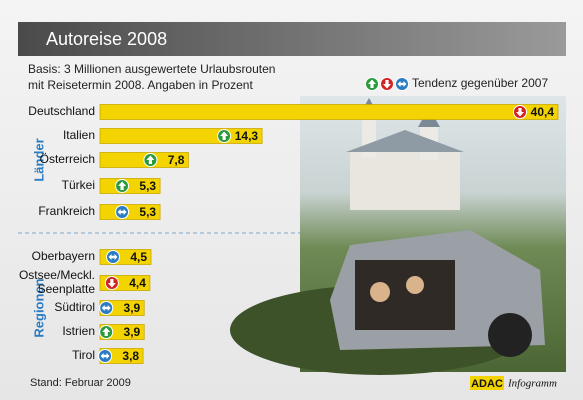  Describe the element at coordinates (138, 257) in the screenshot. I see `value-label: 4,5` at that location.